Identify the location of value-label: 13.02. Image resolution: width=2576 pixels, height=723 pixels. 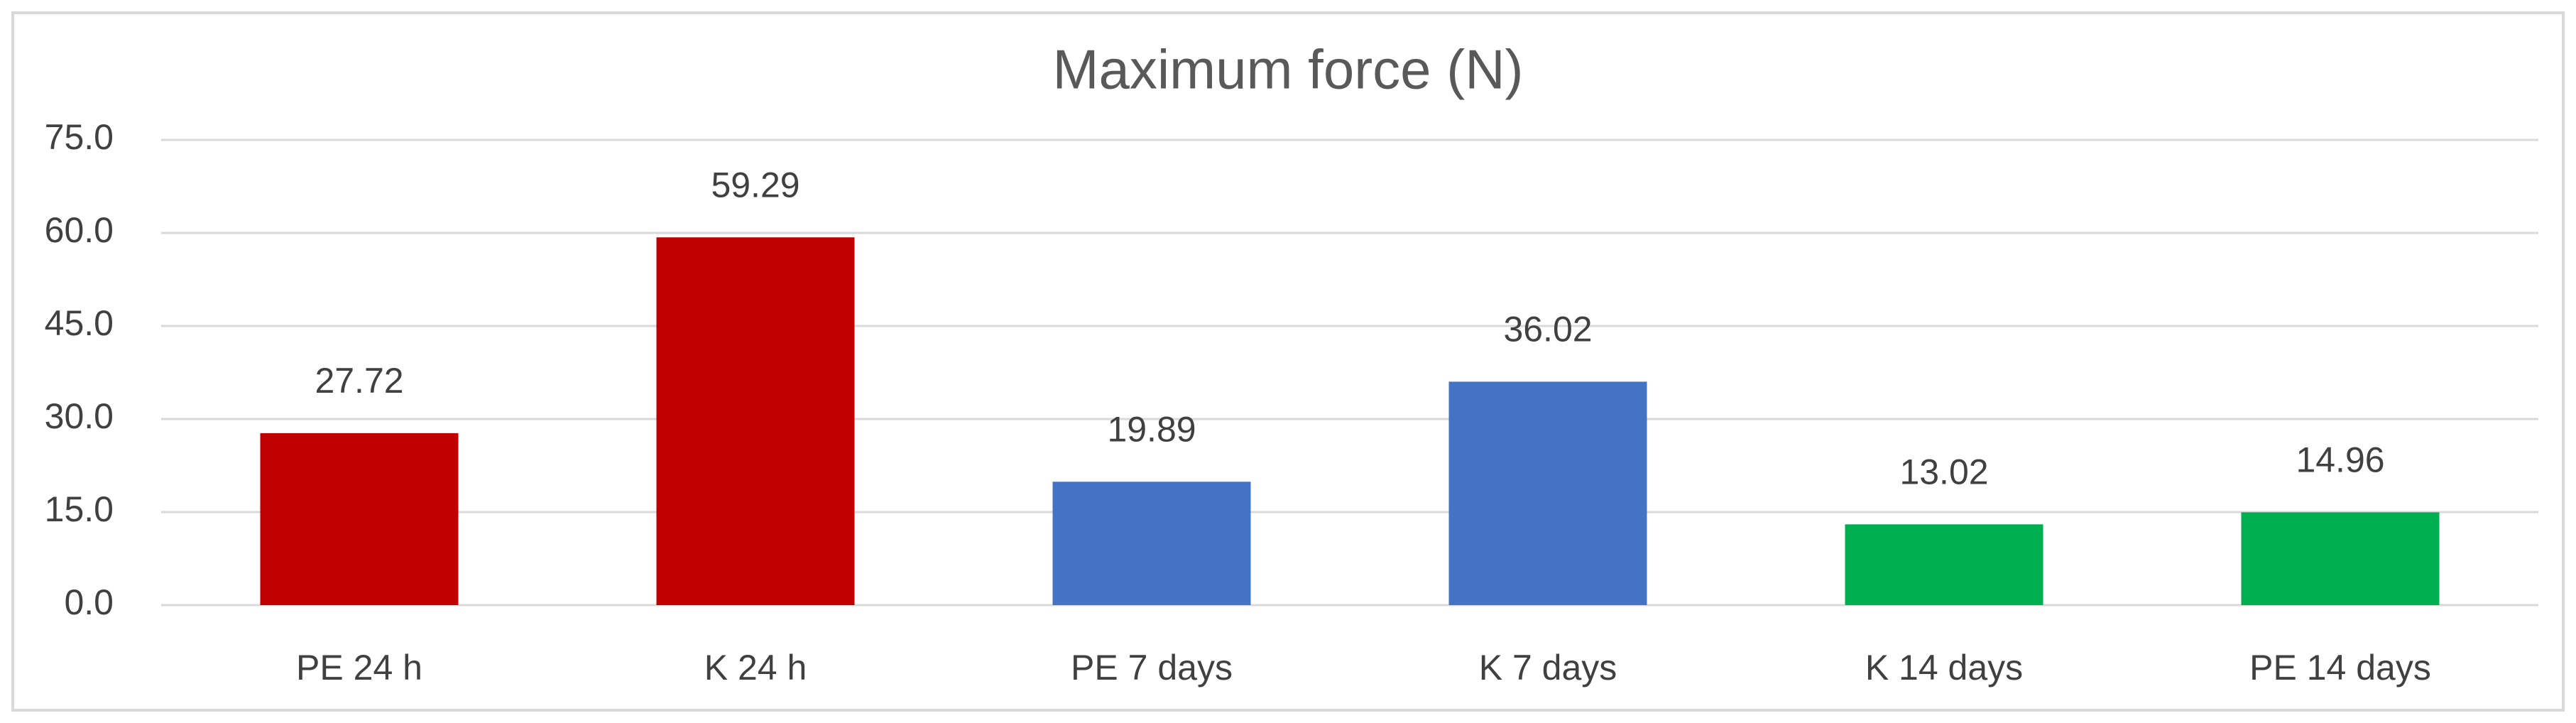
(1943, 471).